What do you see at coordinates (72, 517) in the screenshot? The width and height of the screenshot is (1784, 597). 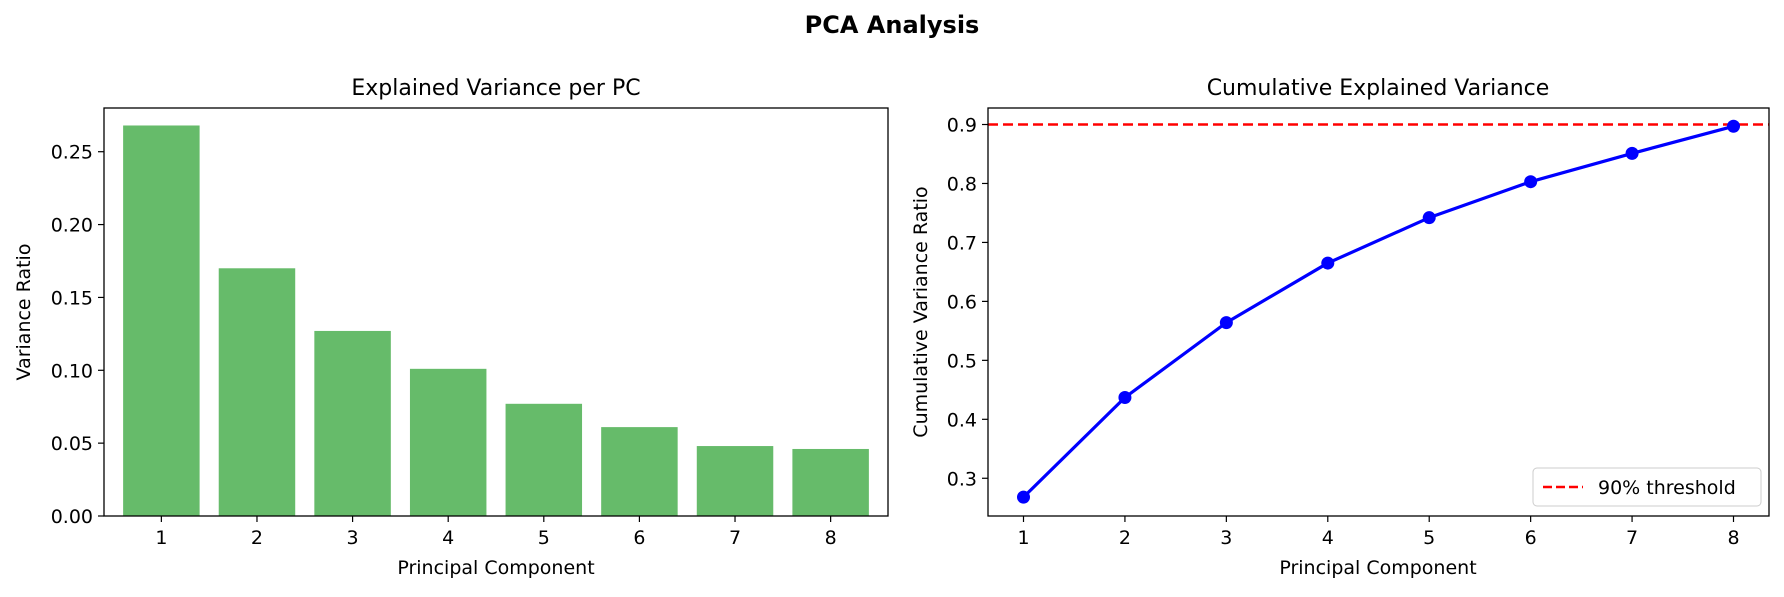 I see `left-y-tick-label: 0.00` at bounding box center [72, 517].